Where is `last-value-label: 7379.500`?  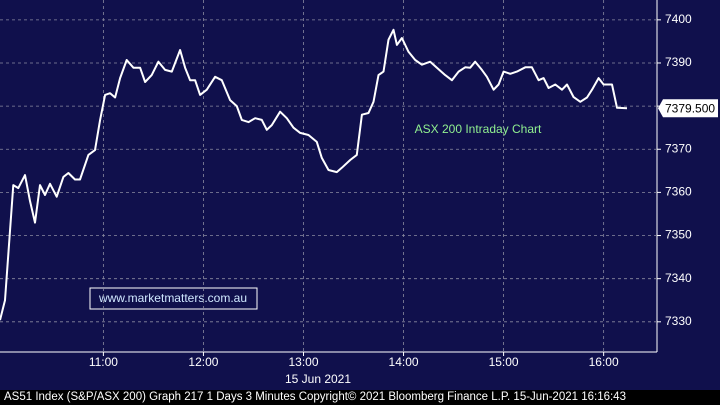
last-value-label: 7379.500 is located at coordinates (690, 108).